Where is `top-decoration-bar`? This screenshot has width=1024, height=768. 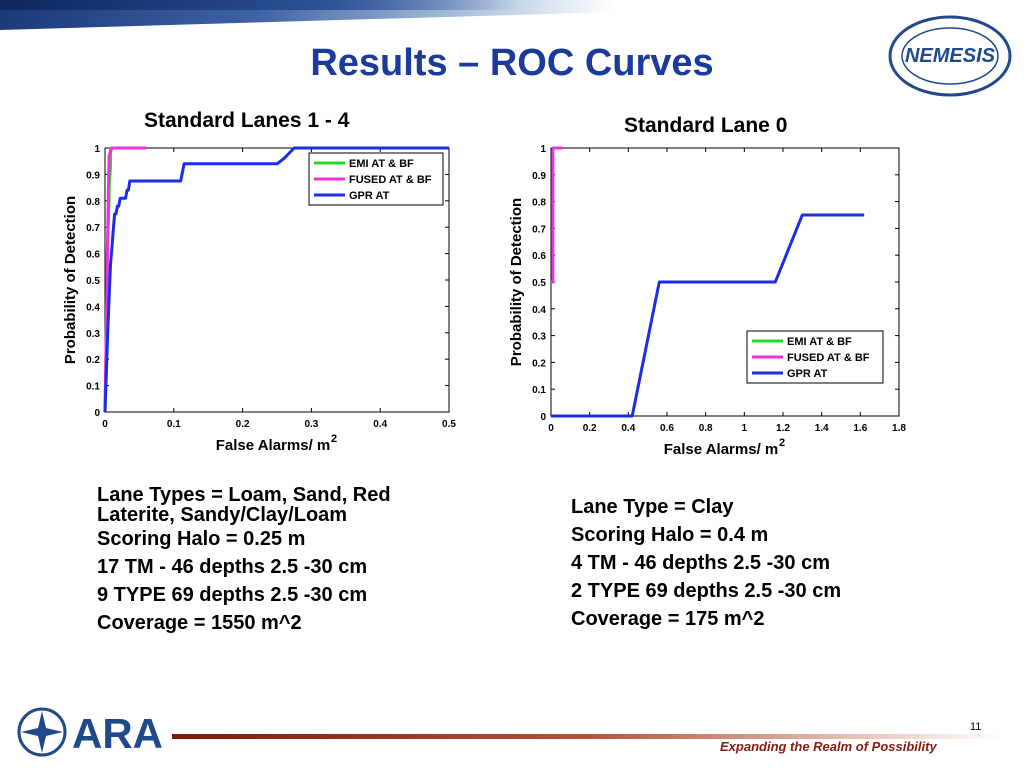 top-decoration-bar is located at coordinates (260, 5).